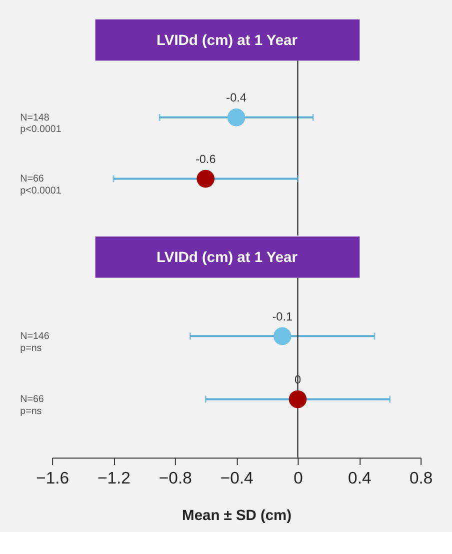 The height and width of the screenshot is (554, 452). Describe the element at coordinates (237, 478) in the screenshot. I see `x-tick-label: −0.4` at that location.